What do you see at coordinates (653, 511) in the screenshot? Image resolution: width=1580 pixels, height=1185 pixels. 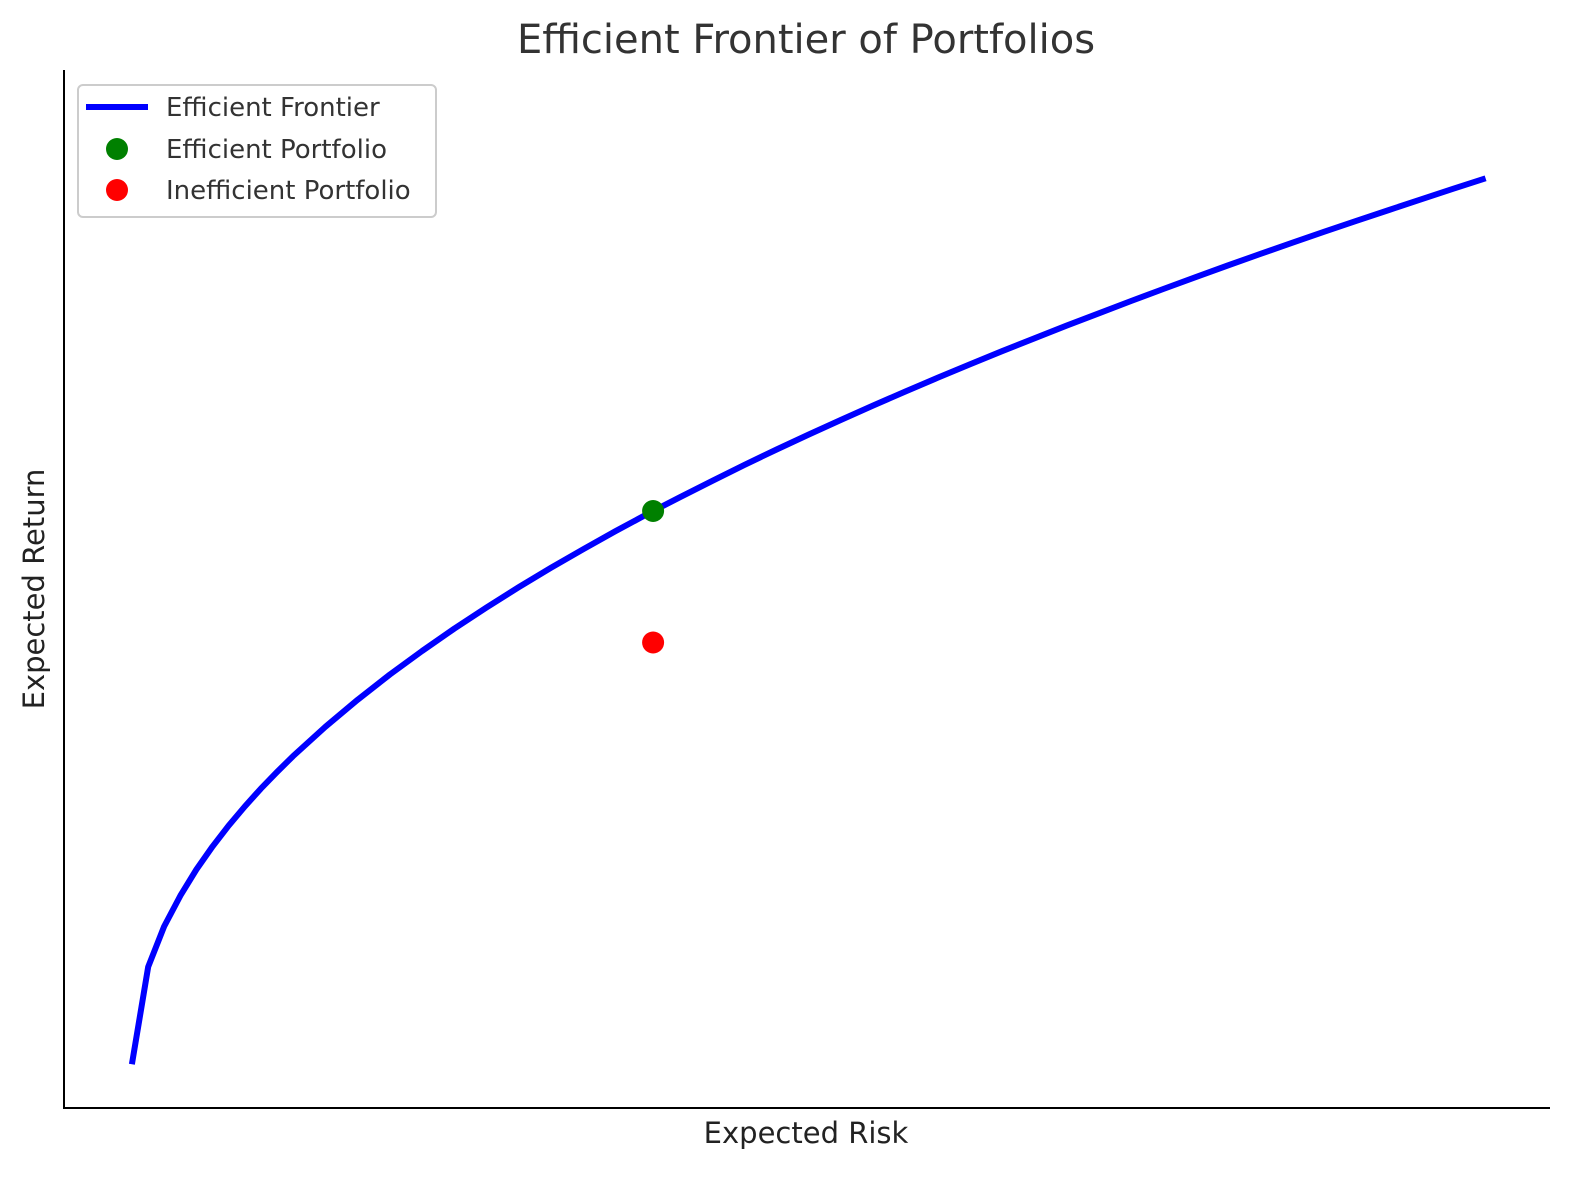 I see `efficient-portfolio-point` at bounding box center [653, 511].